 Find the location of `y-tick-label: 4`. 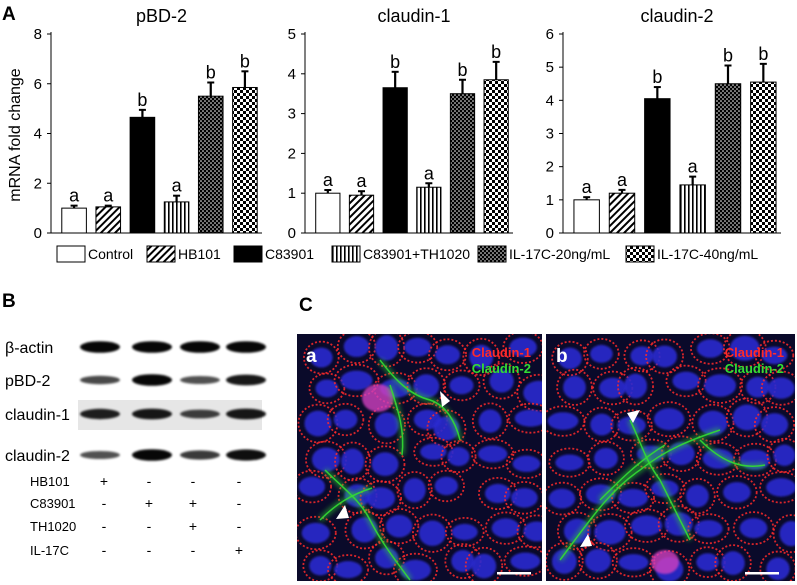

y-tick-label: 4 is located at coordinates (38, 134).